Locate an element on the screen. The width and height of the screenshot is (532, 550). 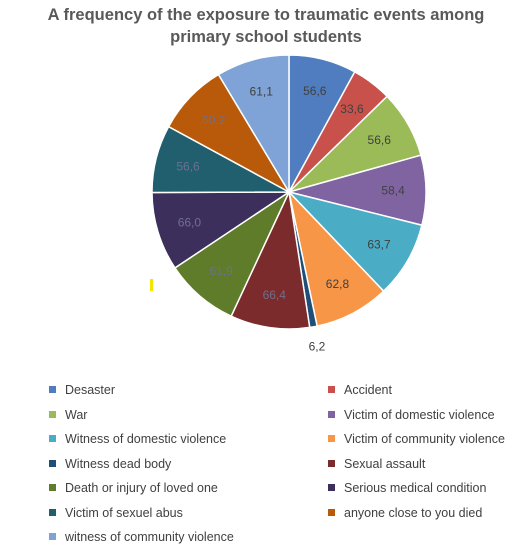
pie-value-label-11: 56,6 is located at coordinates (188, 167).